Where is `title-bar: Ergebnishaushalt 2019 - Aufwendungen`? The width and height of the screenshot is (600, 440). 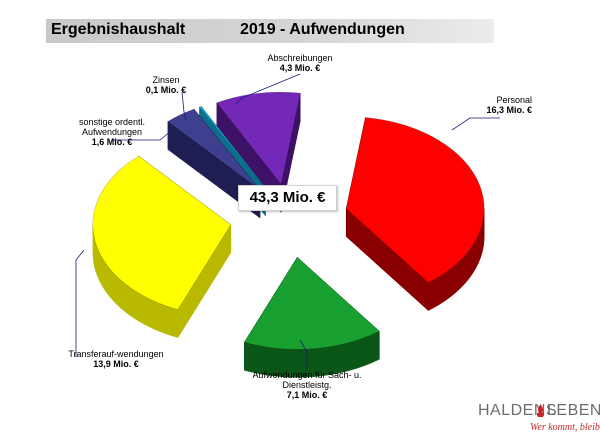
title-bar: Ergebnishaushalt 2019 - Aufwendungen is located at coordinates (270, 31).